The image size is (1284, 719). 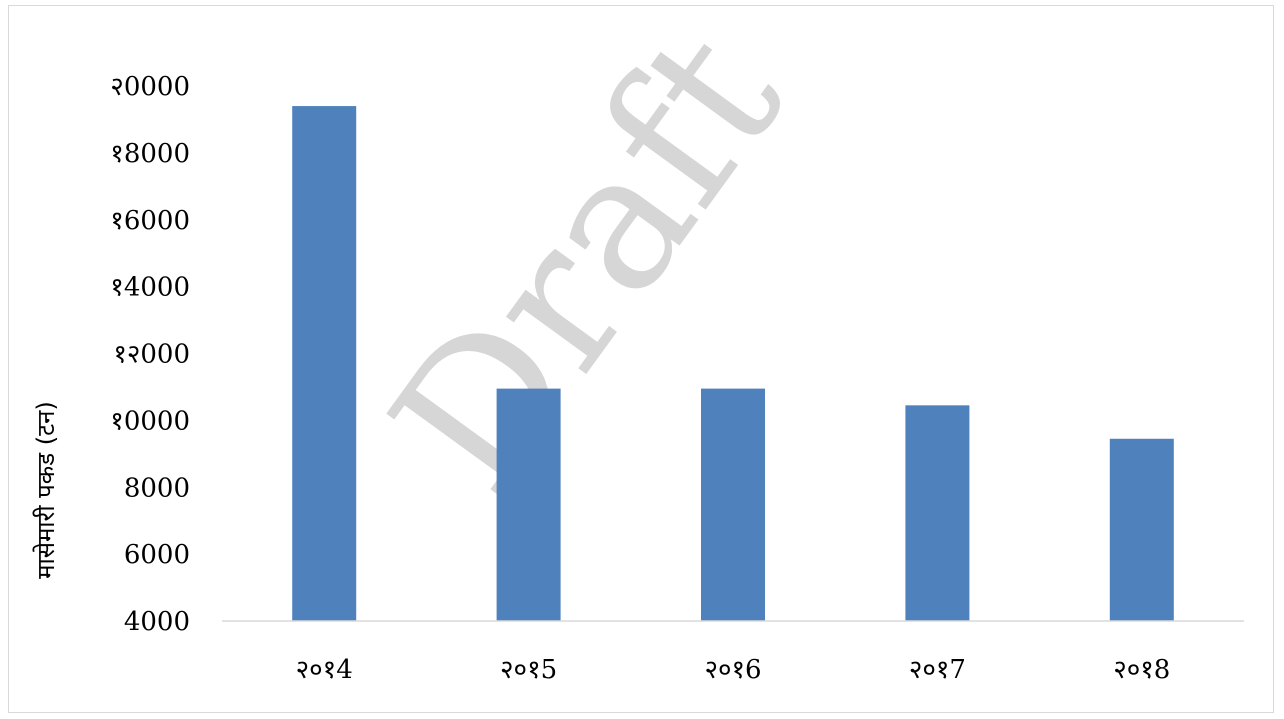 What do you see at coordinates (150, 421) in the screenshot?
I see `y-tick-label: १0000` at bounding box center [150, 421].